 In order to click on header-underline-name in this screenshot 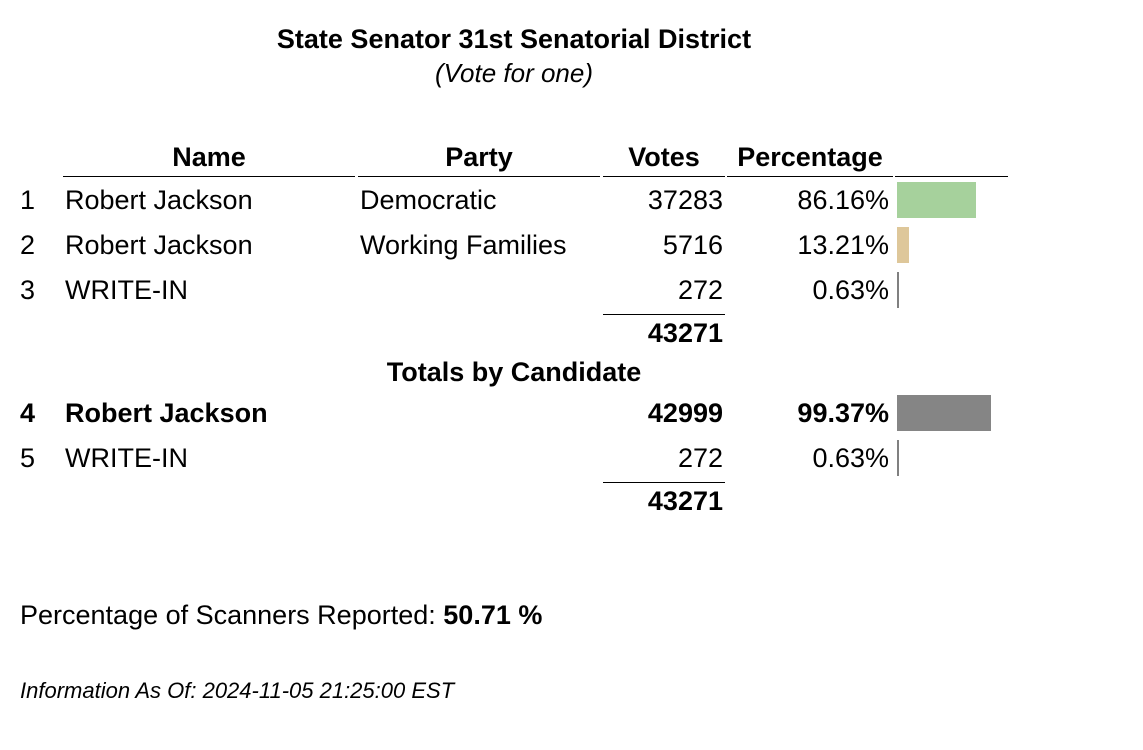, I will do `click(209, 176)`.